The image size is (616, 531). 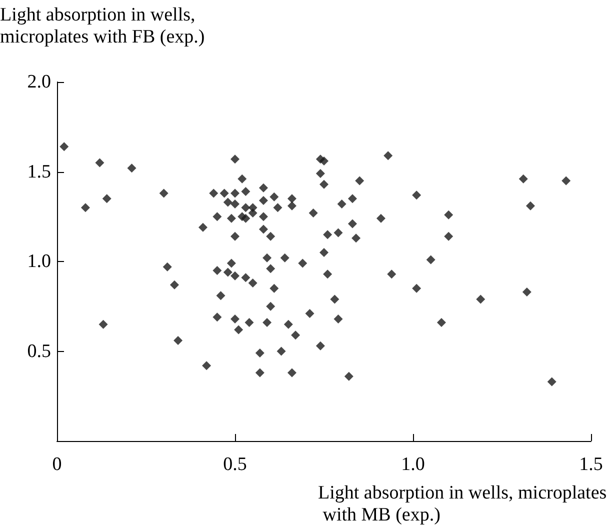 What do you see at coordinates (591, 464) in the screenshot?
I see `x-tick-label: 1.5` at bounding box center [591, 464].